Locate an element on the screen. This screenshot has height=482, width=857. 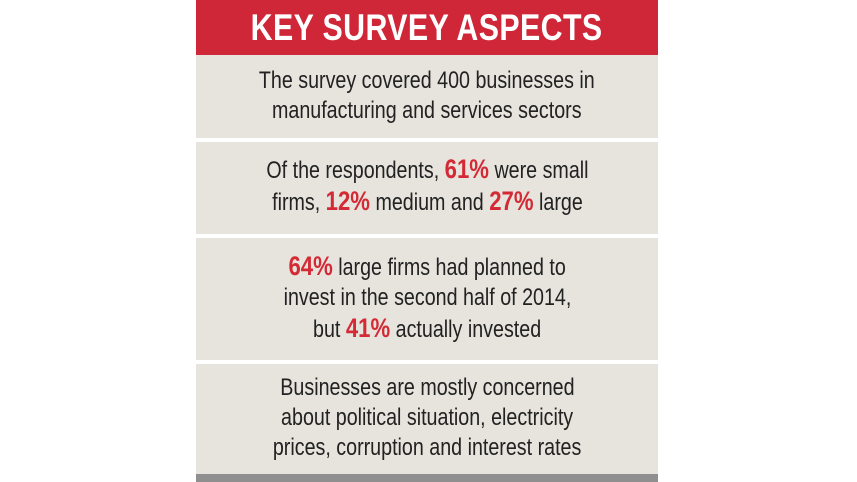
item-2-line-2-text-mid: medium and is located at coordinates (429, 202).